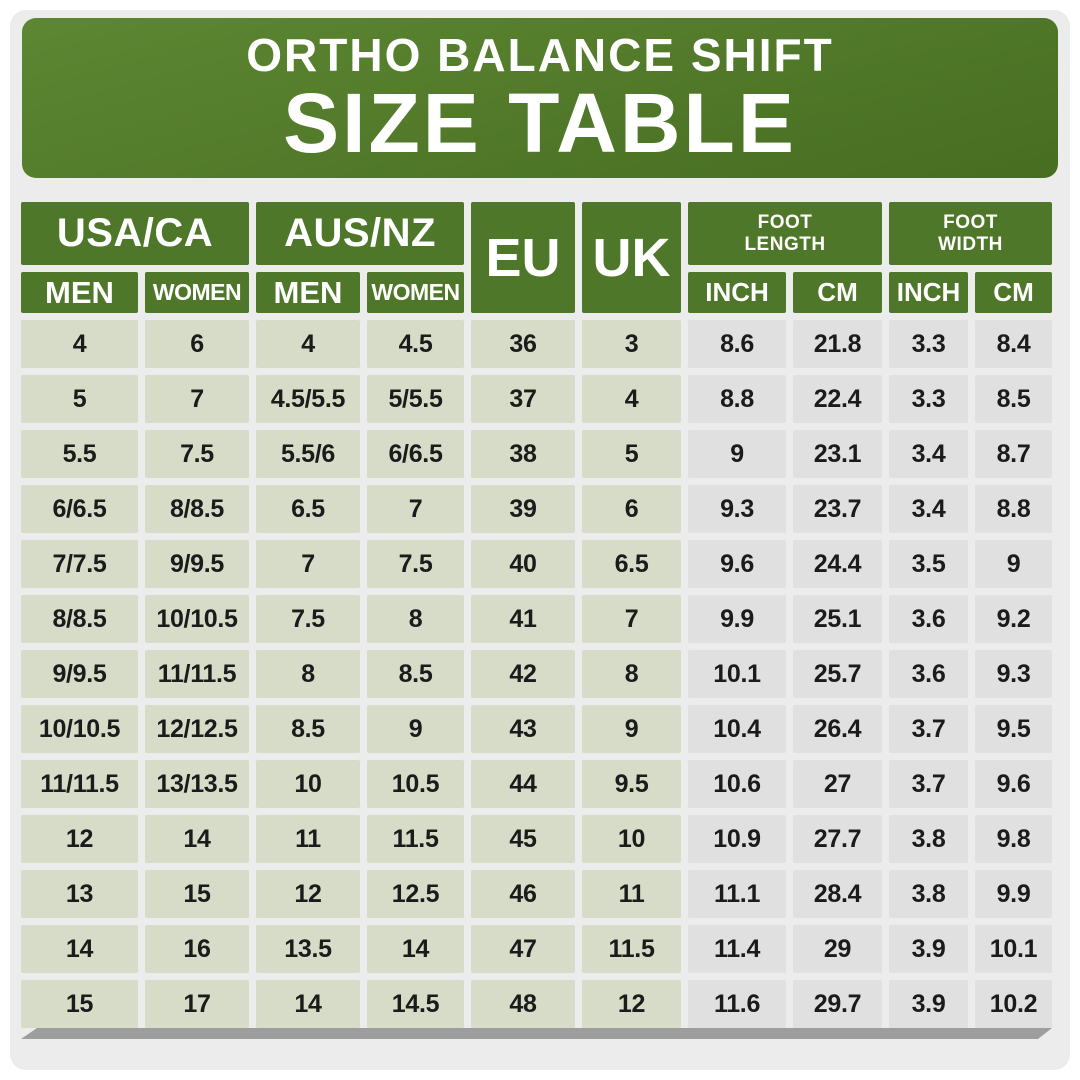 This screenshot has width=1080, height=1080. What do you see at coordinates (523, 729) in the screenshot?
I see `size-cell: 43` at bounding box center [523, 729].